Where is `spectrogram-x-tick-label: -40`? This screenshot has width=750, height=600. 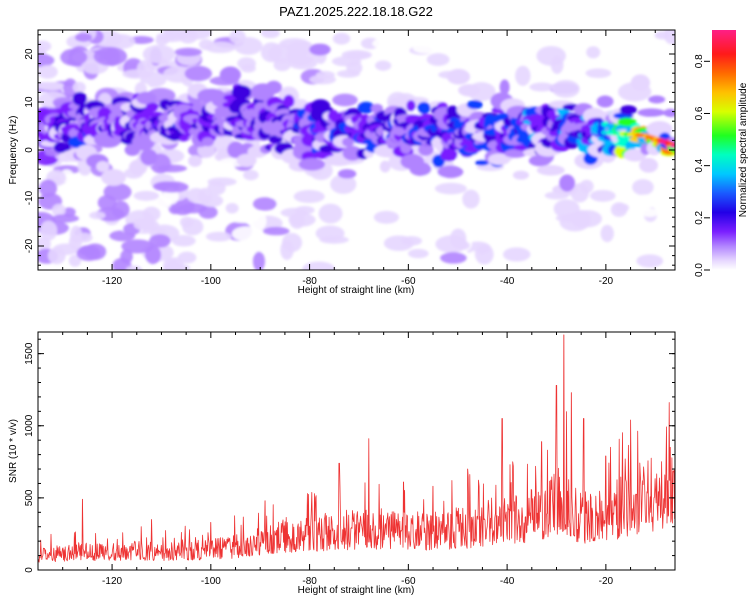
spectrogram-x-tick-label: -40 is located at coordinates (507, 281).